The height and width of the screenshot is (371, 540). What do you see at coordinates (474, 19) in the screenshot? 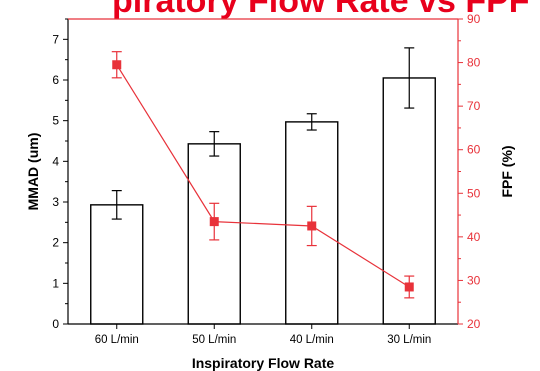
I see `y2-tick-label: 90` at bounding box center [474, 19].